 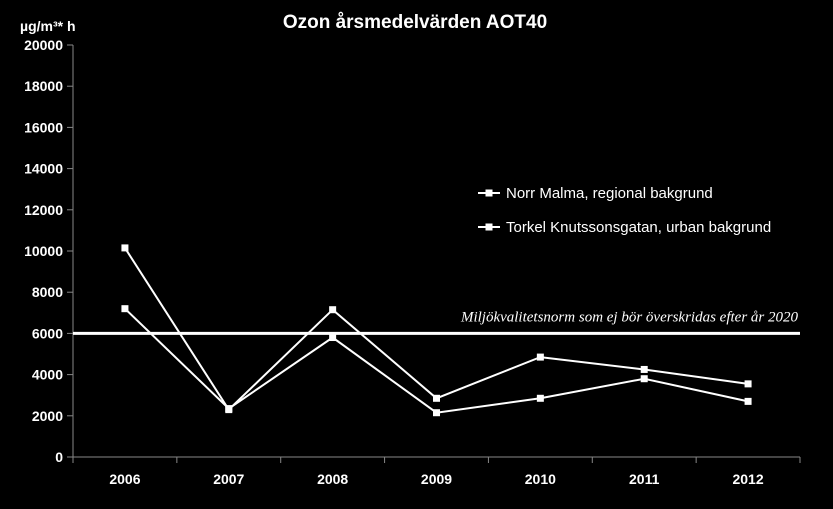 I want to click on y-tick-label: 16000, so click(x=43, y=127).